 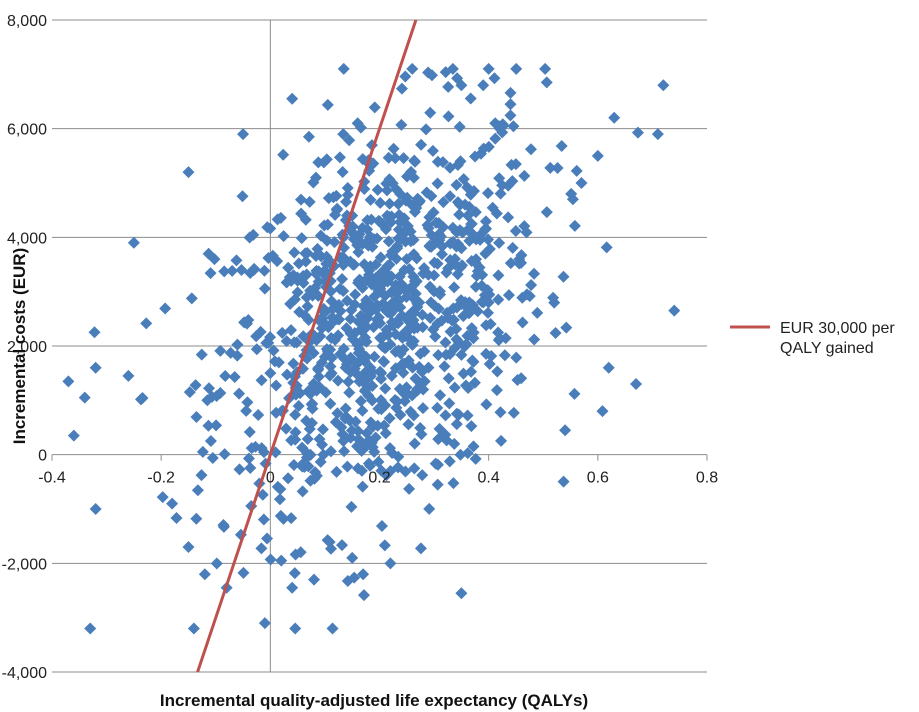 What do you see at coordinates (378, 478) in the screenshot?
I see `x-tick-labels: -0.4 -0.2 0 0.2 0.4 0.6 0.8` at bounding box center [378, 478].